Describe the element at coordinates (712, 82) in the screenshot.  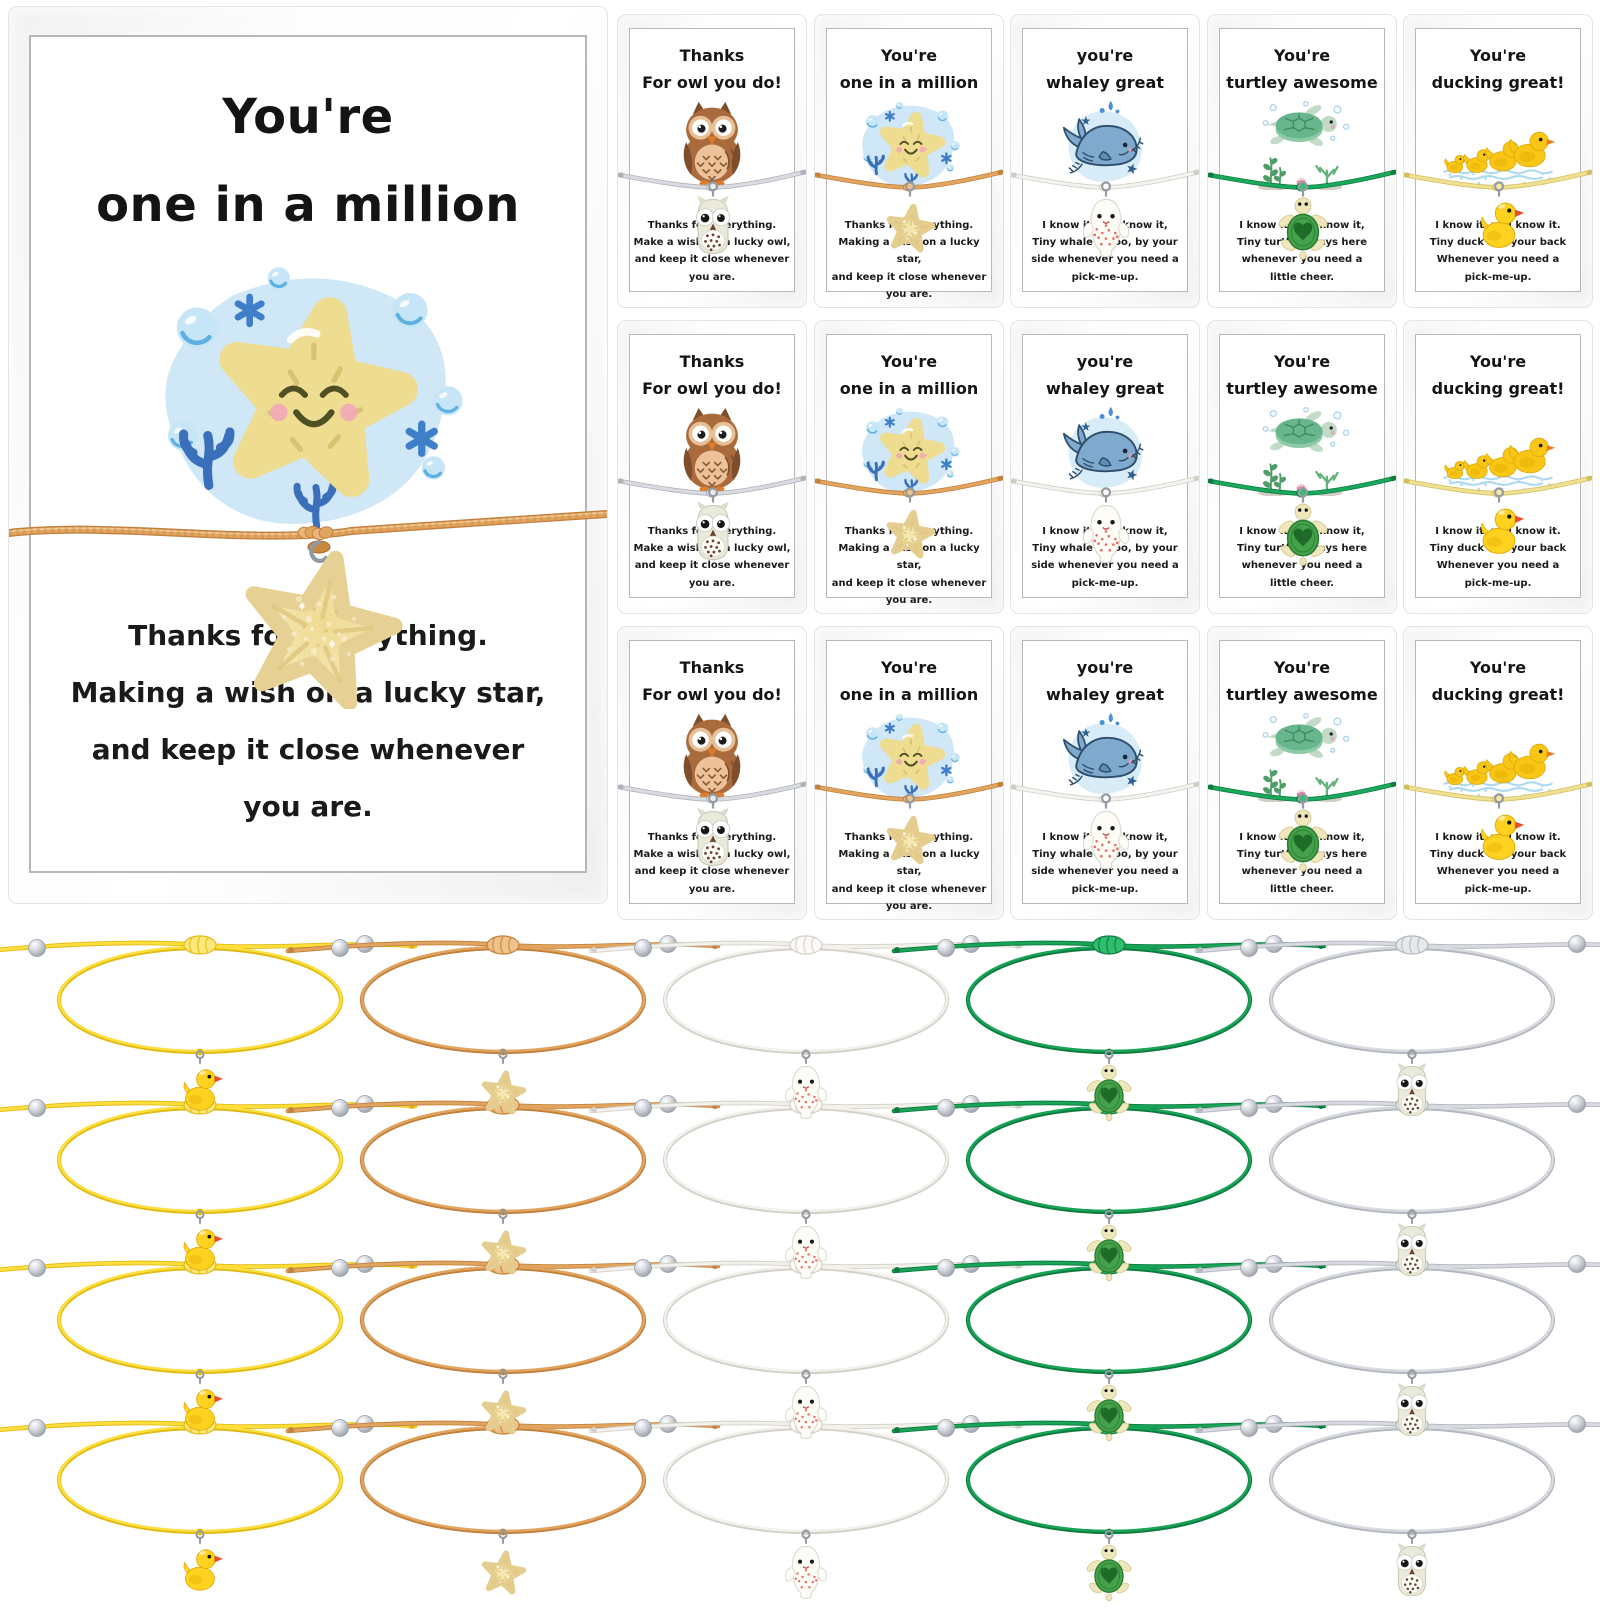
I see `card-title-line: For owl you do!` at that location.